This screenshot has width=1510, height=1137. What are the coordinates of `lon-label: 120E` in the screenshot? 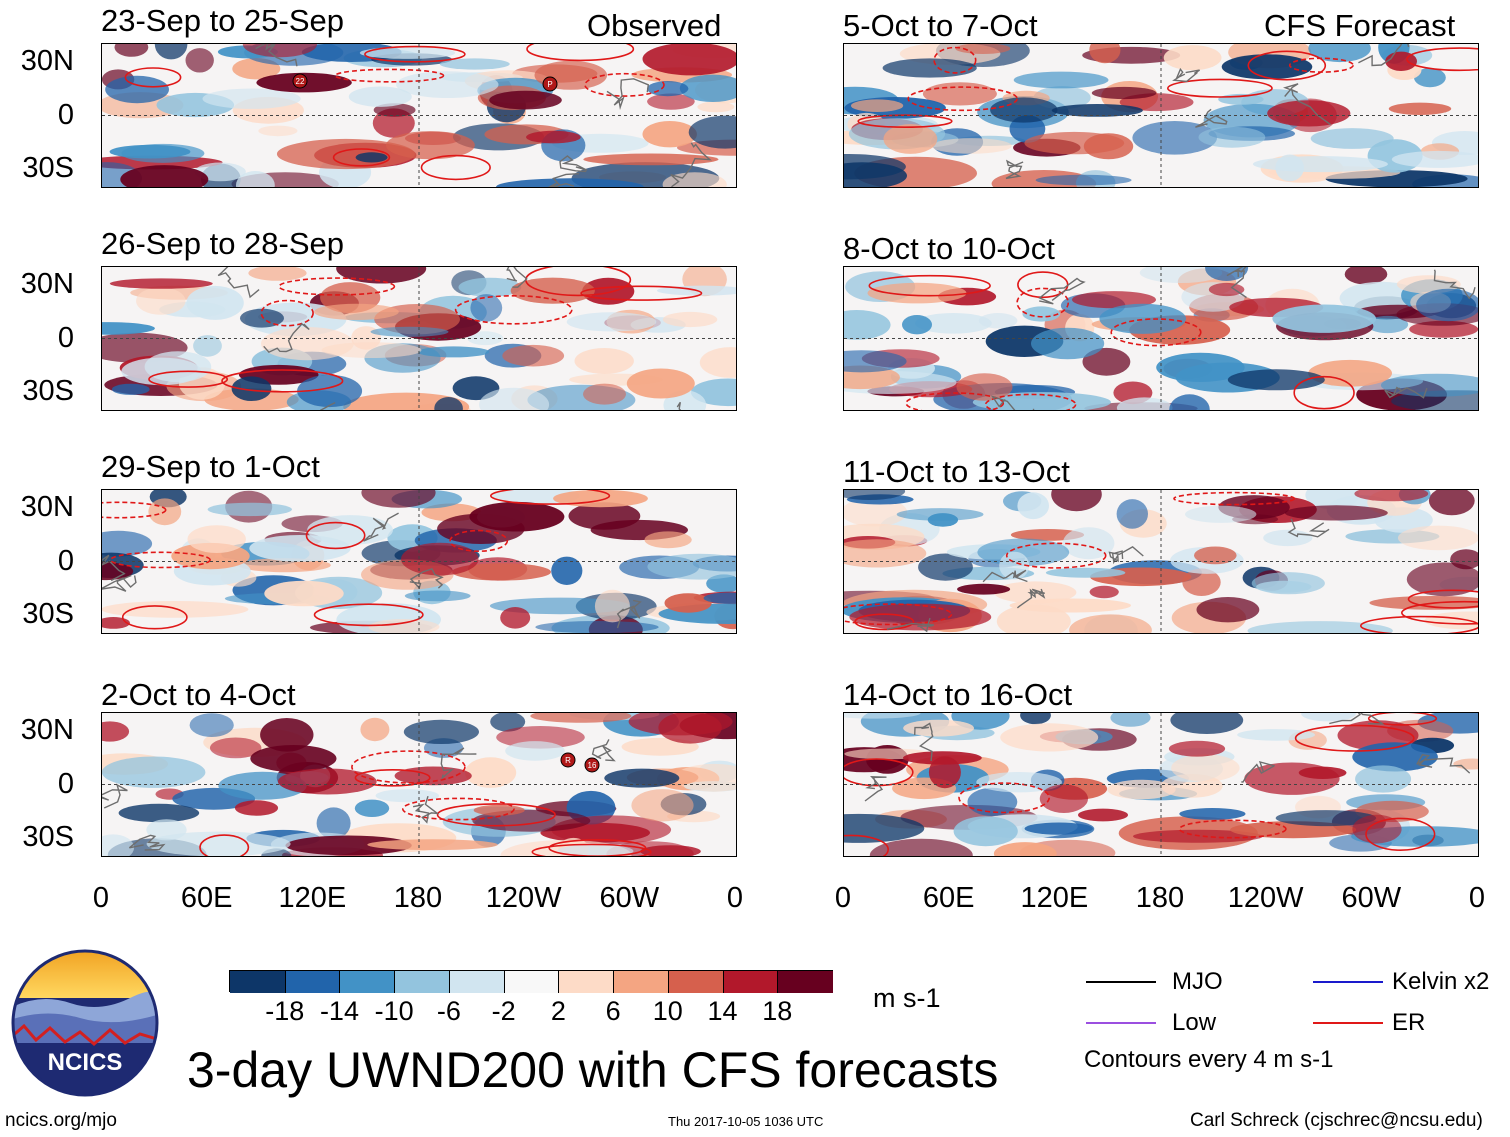 It's located at (312, 898).